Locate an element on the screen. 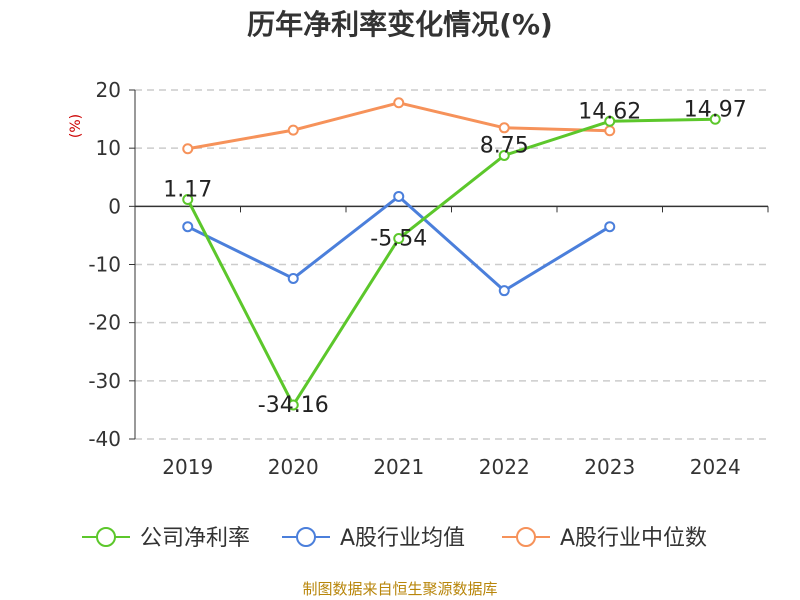  x-tick-label: 2021 is located at coordinates (398, 467).